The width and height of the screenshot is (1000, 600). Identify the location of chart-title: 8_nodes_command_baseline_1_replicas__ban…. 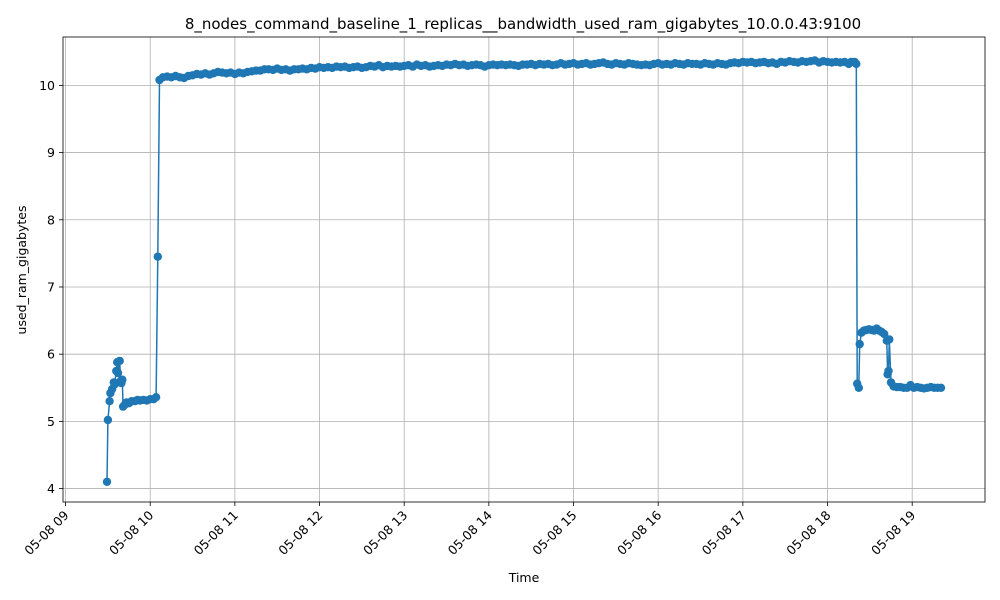
(523, 24).